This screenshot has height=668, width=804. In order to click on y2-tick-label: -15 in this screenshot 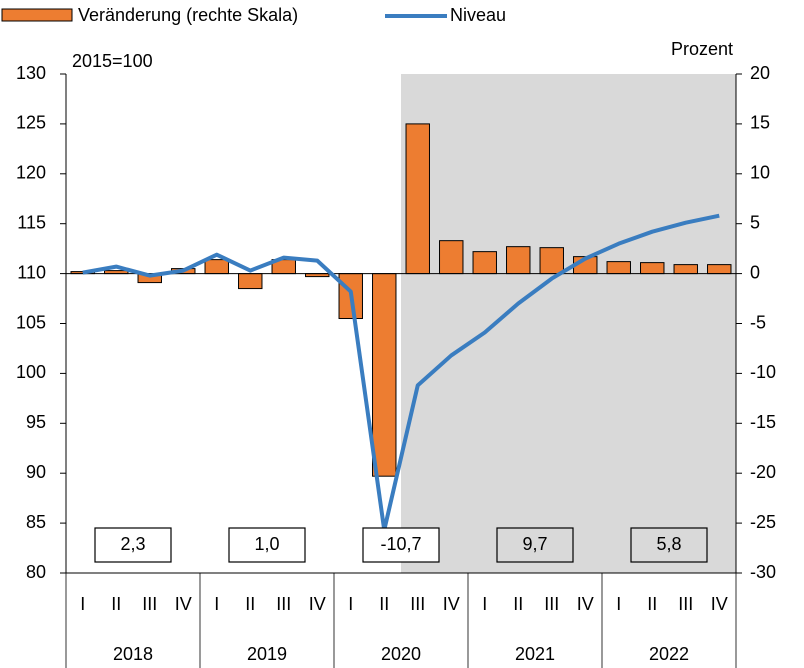, I will do `click(763, 422)`.